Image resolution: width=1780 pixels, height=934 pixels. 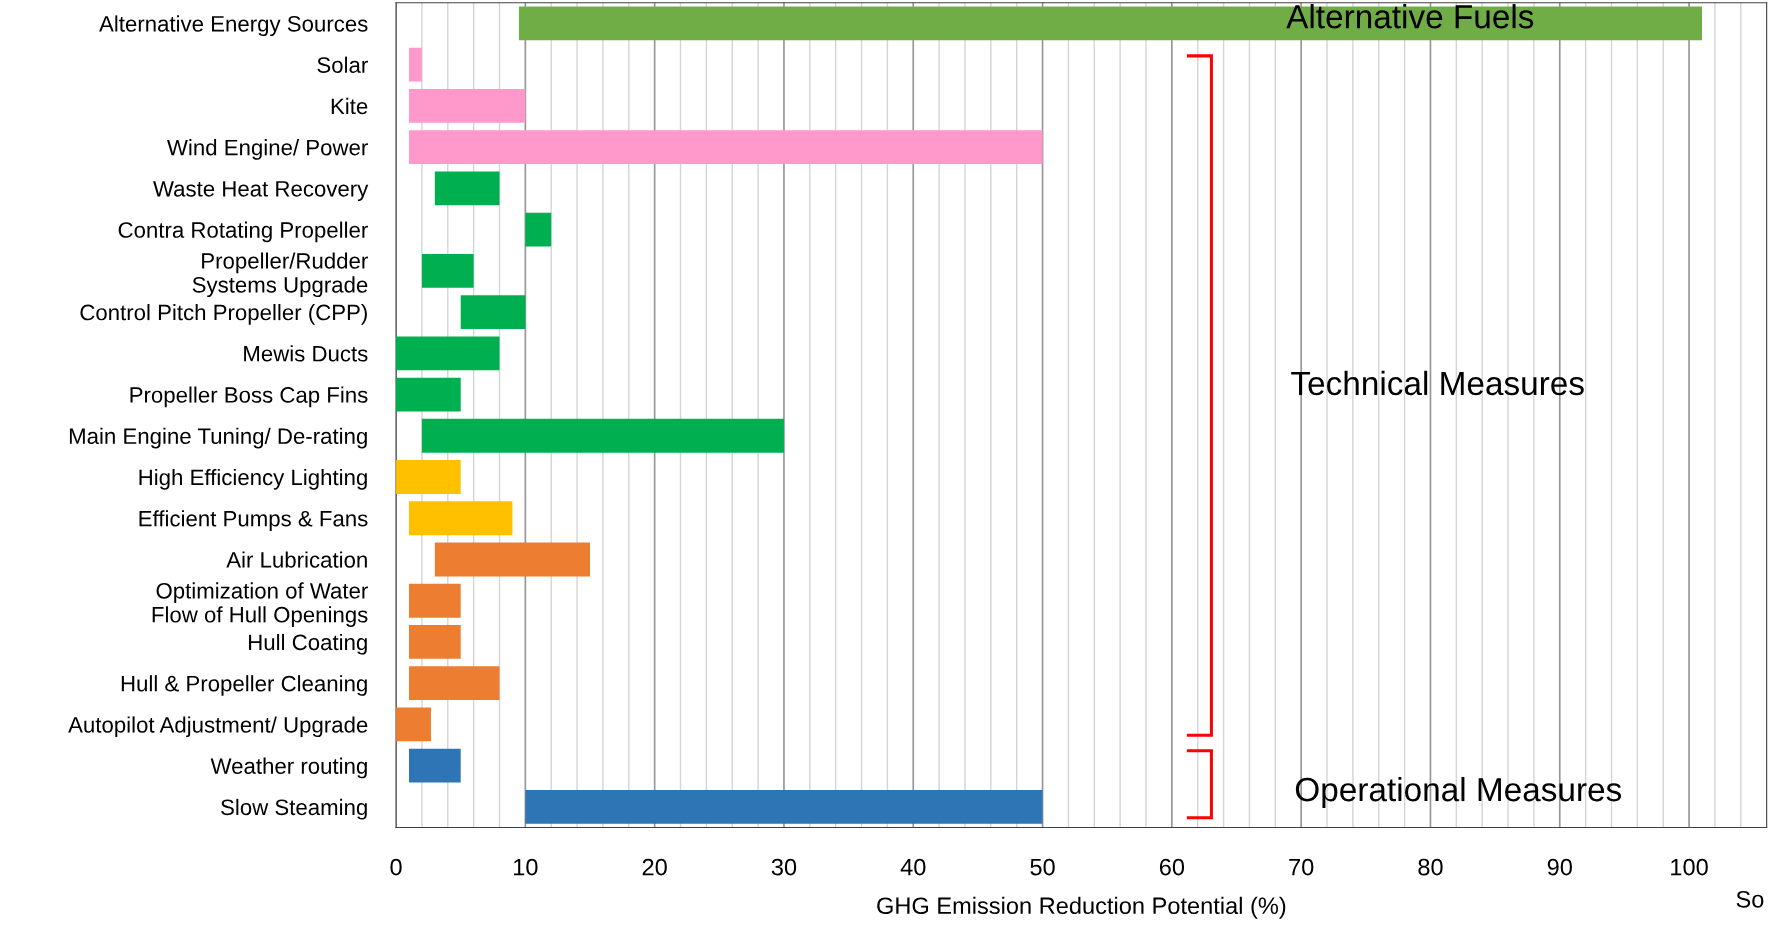 I want to click on y-tick-label: Optimization of Water Flow of Hull Openings, so click(x=260, y=604).